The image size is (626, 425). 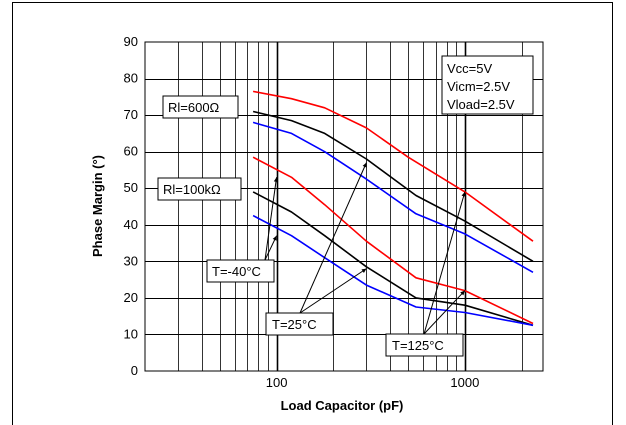 I want to click on condition-vicm: Vicm=2.5V, so click(x=478, y=86).